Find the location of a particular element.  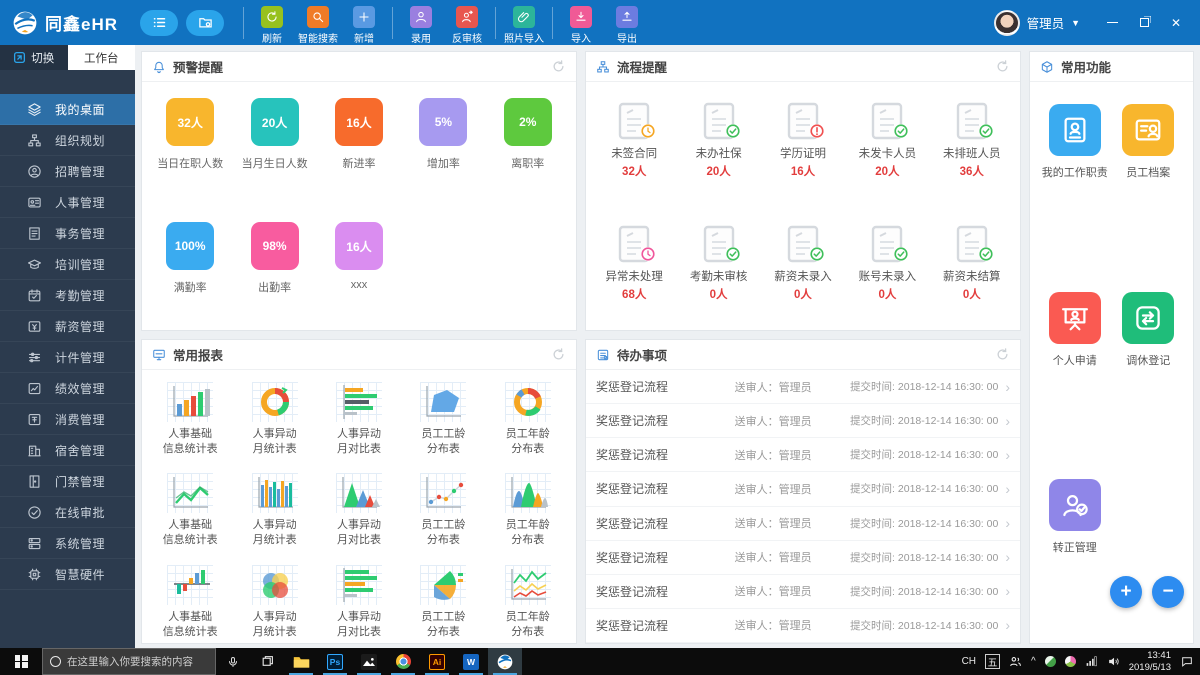

tray-app-color-icon is located at coordinates (1070, 661).